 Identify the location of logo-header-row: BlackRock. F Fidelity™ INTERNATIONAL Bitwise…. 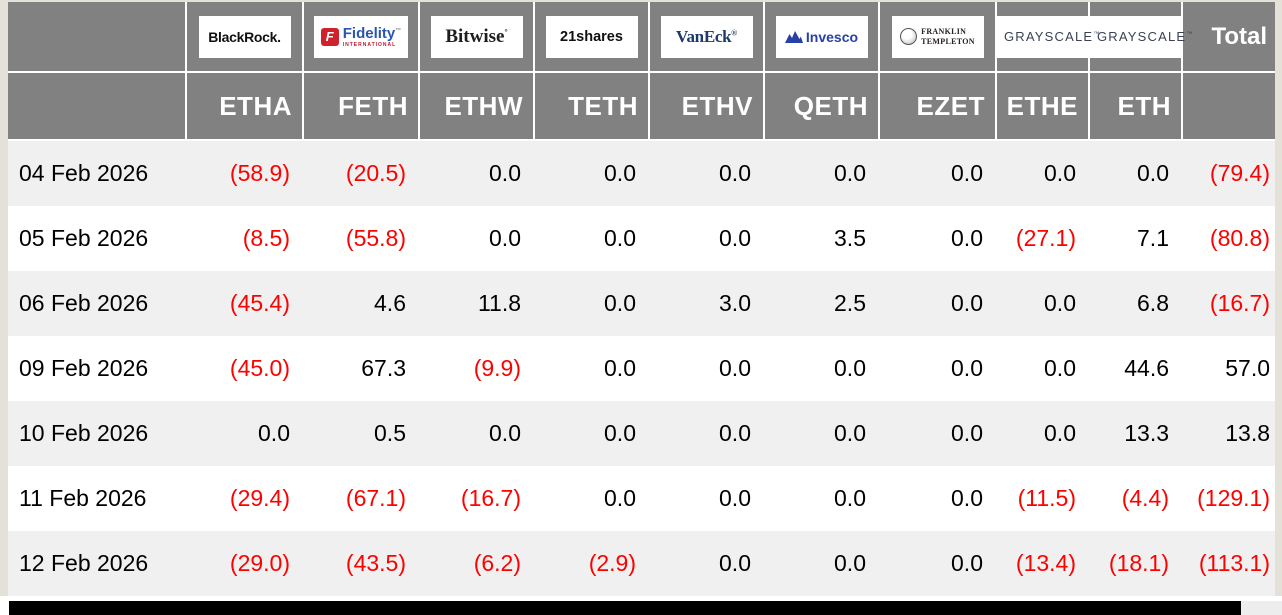
(641, 37).